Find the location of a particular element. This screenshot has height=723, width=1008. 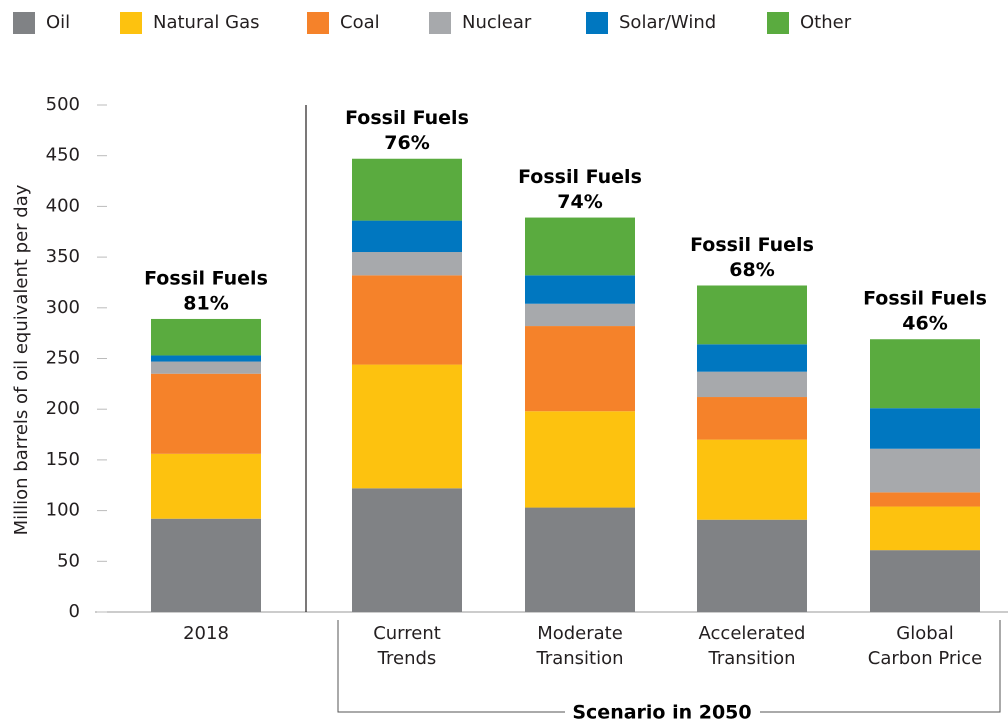

x-tick-label: Trends is located at coordinates (407, 658).